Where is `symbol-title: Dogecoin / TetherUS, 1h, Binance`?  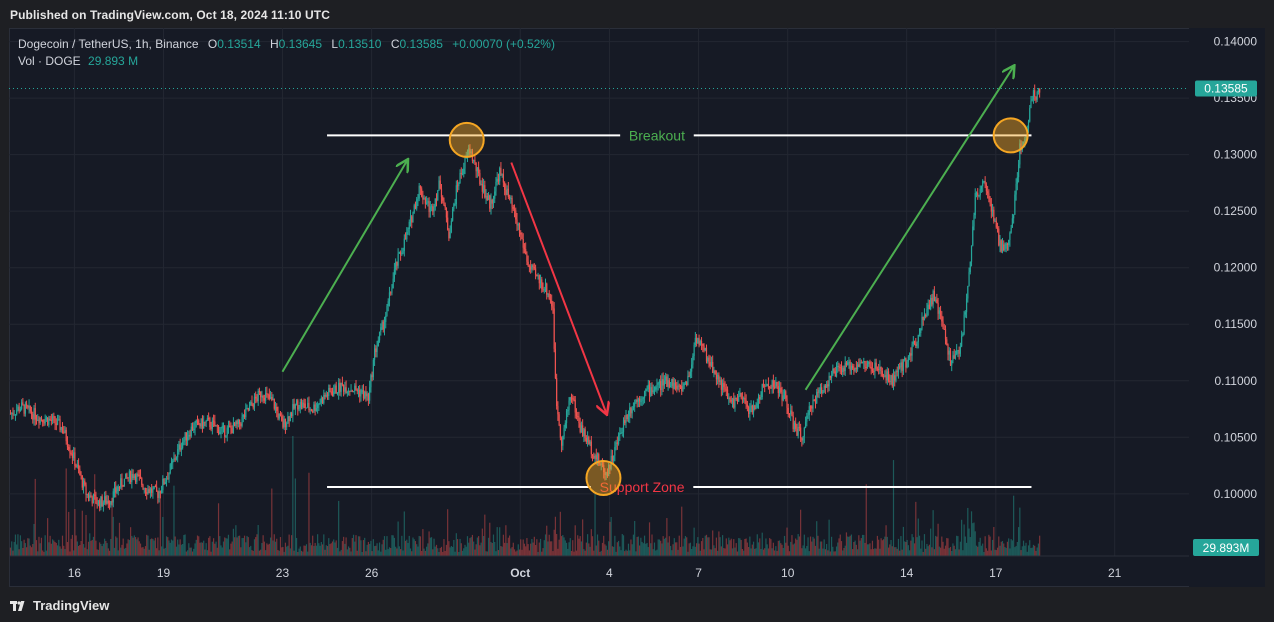
symbol-title: Dogecoin / TetherUS, 1h, Binance is located at coordinates (108, 44).